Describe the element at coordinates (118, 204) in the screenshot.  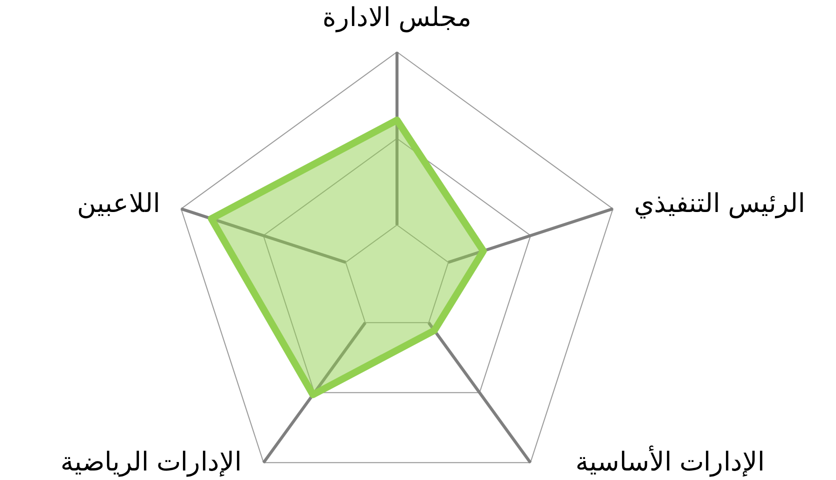
I see `spoke-label: اللاعبين` at that location.